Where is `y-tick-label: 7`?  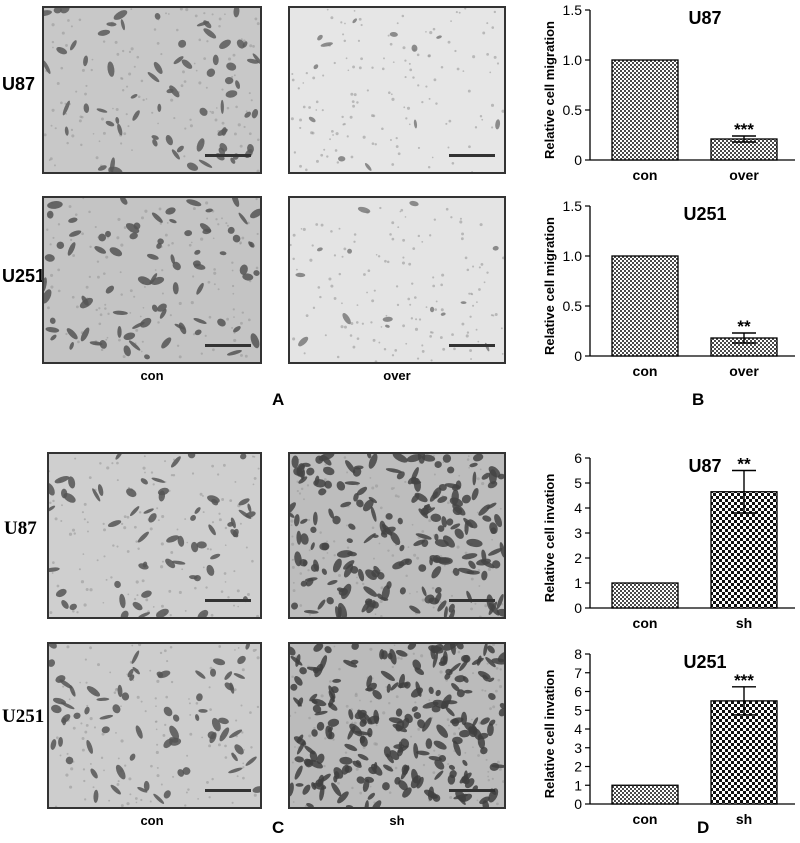 y-tick-label: 7 is located at coordinates (578, 673).